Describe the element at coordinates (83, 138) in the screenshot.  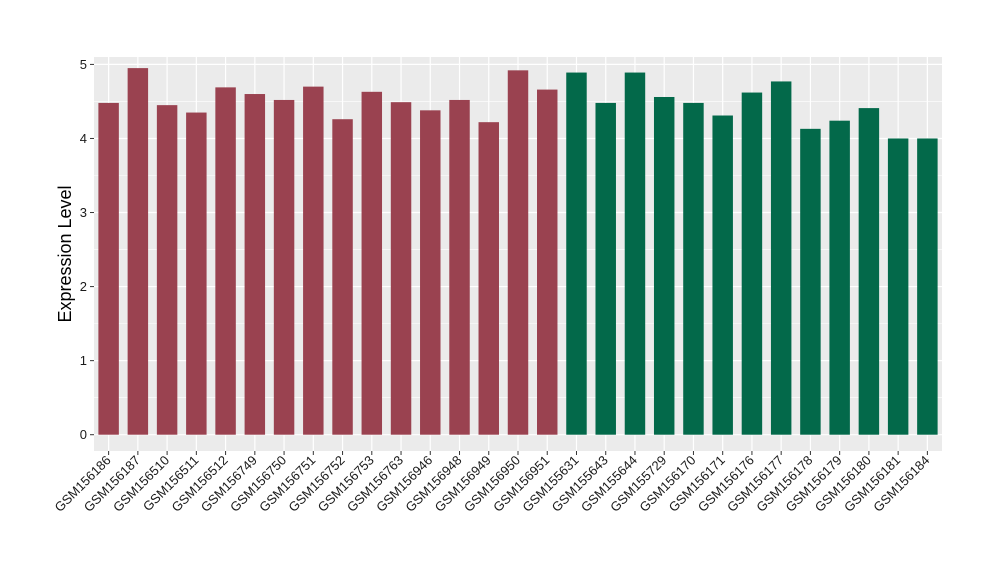
I see `y-tick-label: 4` at that location.